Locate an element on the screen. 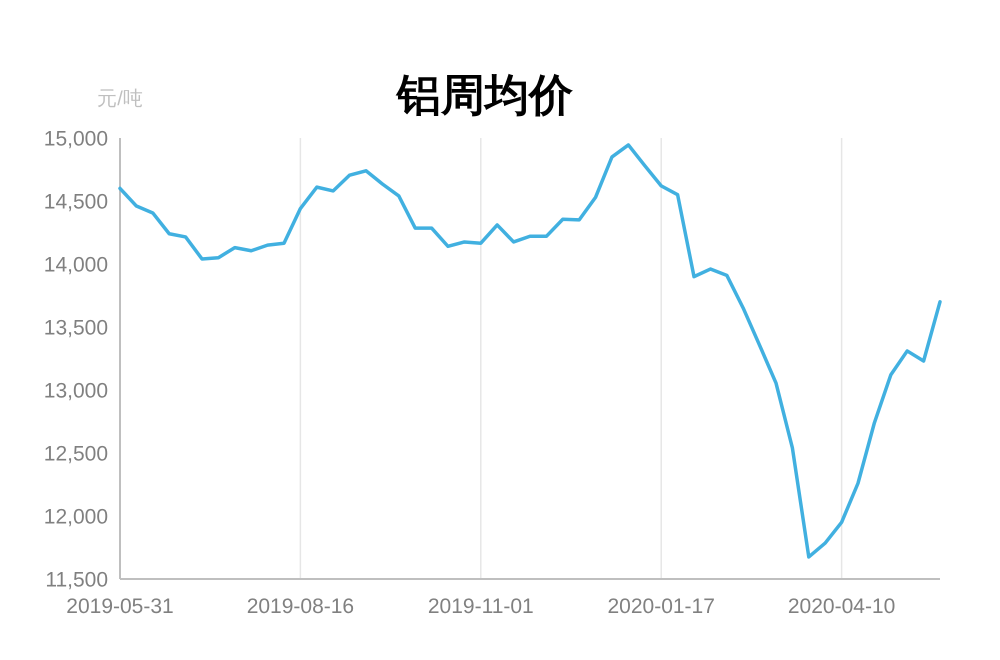  x-tick-label: 2019-11-01 is located at coordinates (481, 606).